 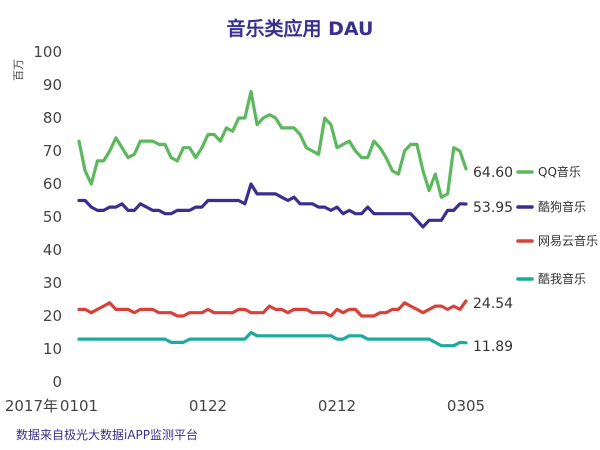 I want to click on y-tick-label: 10, so click(x=52, y=349).